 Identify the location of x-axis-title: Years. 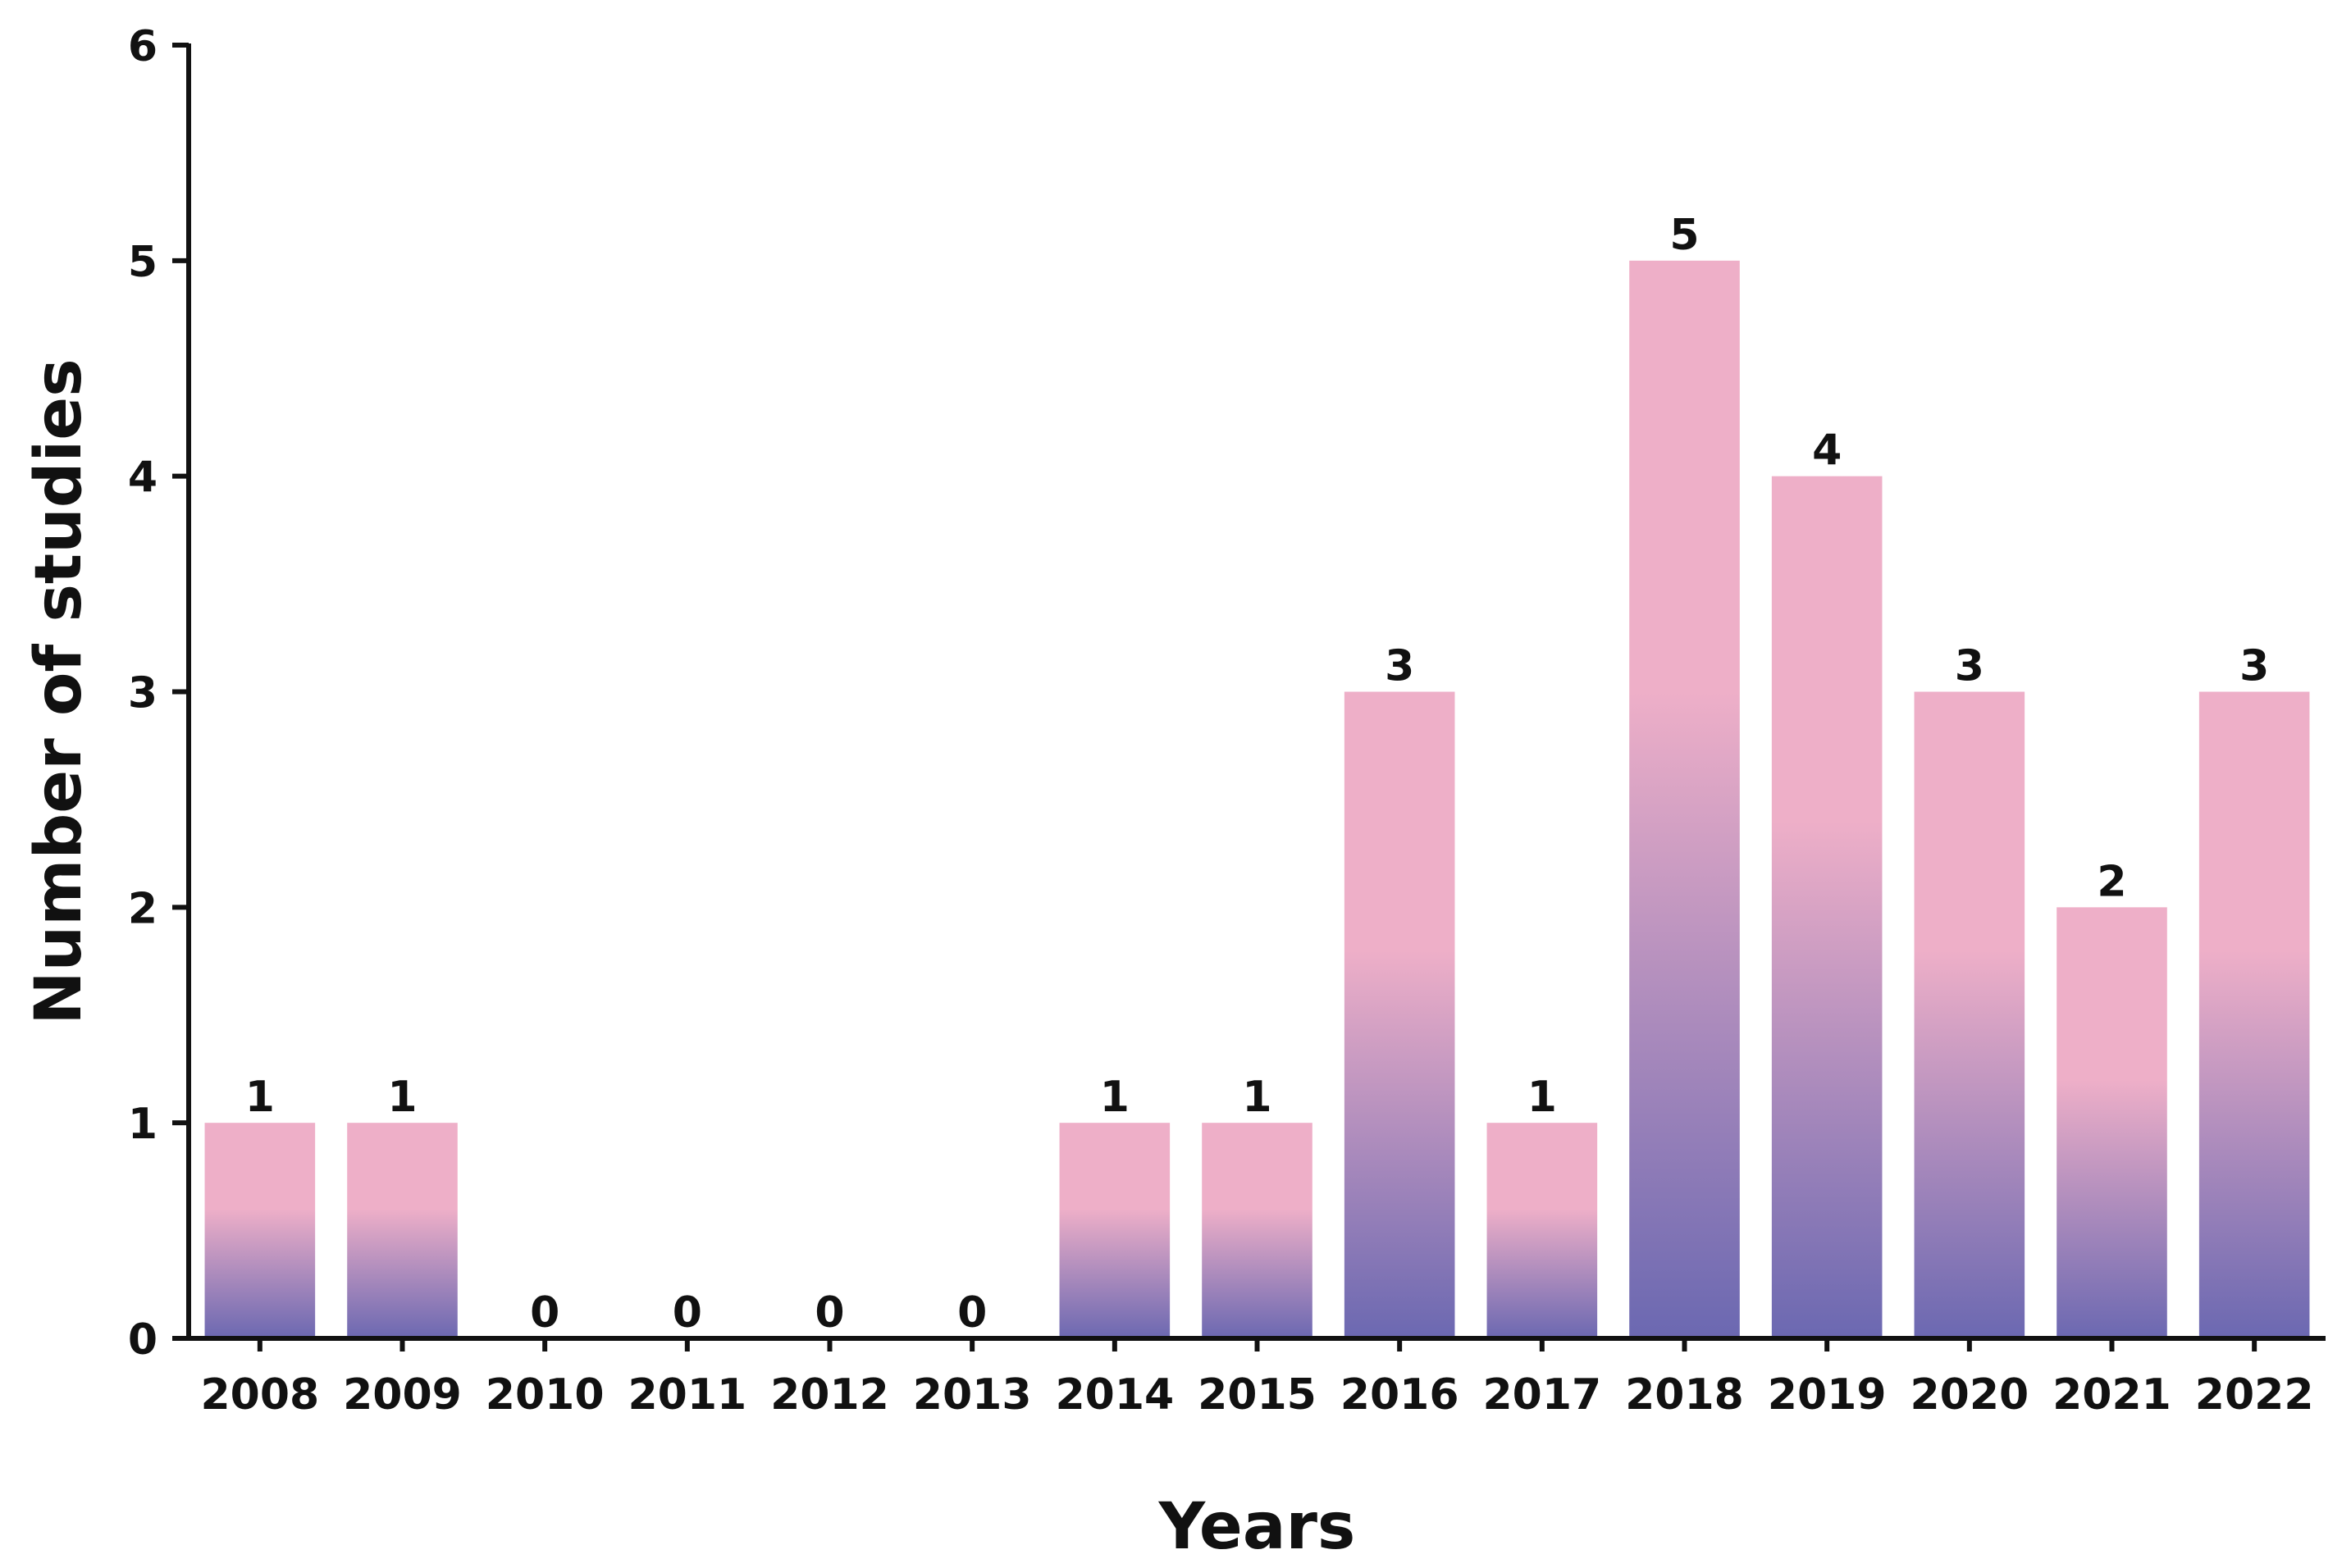
(1257, 1527).